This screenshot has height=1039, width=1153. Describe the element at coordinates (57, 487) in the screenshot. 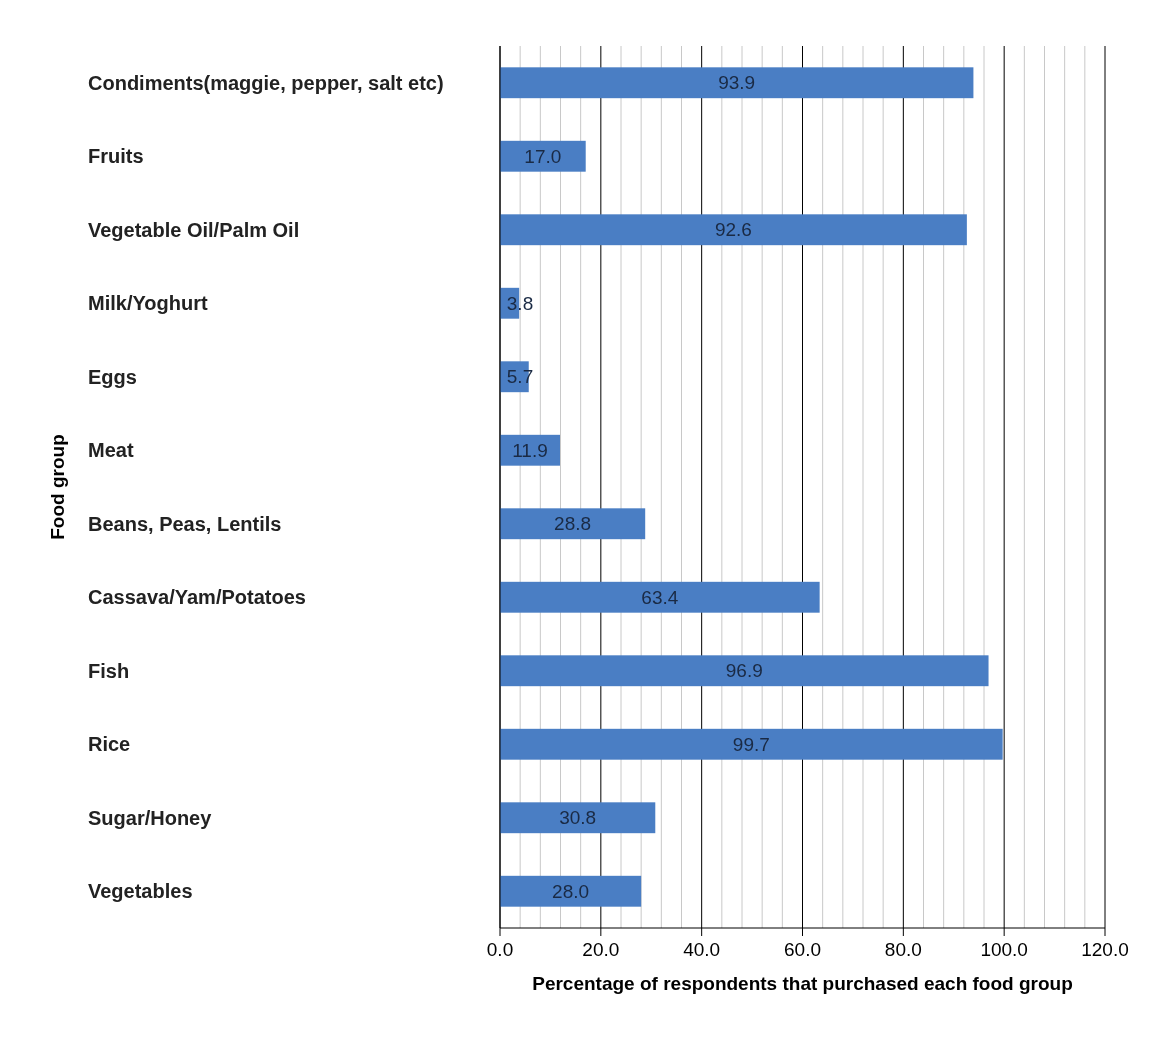

I see `y-axis-title: Food group` at that location.